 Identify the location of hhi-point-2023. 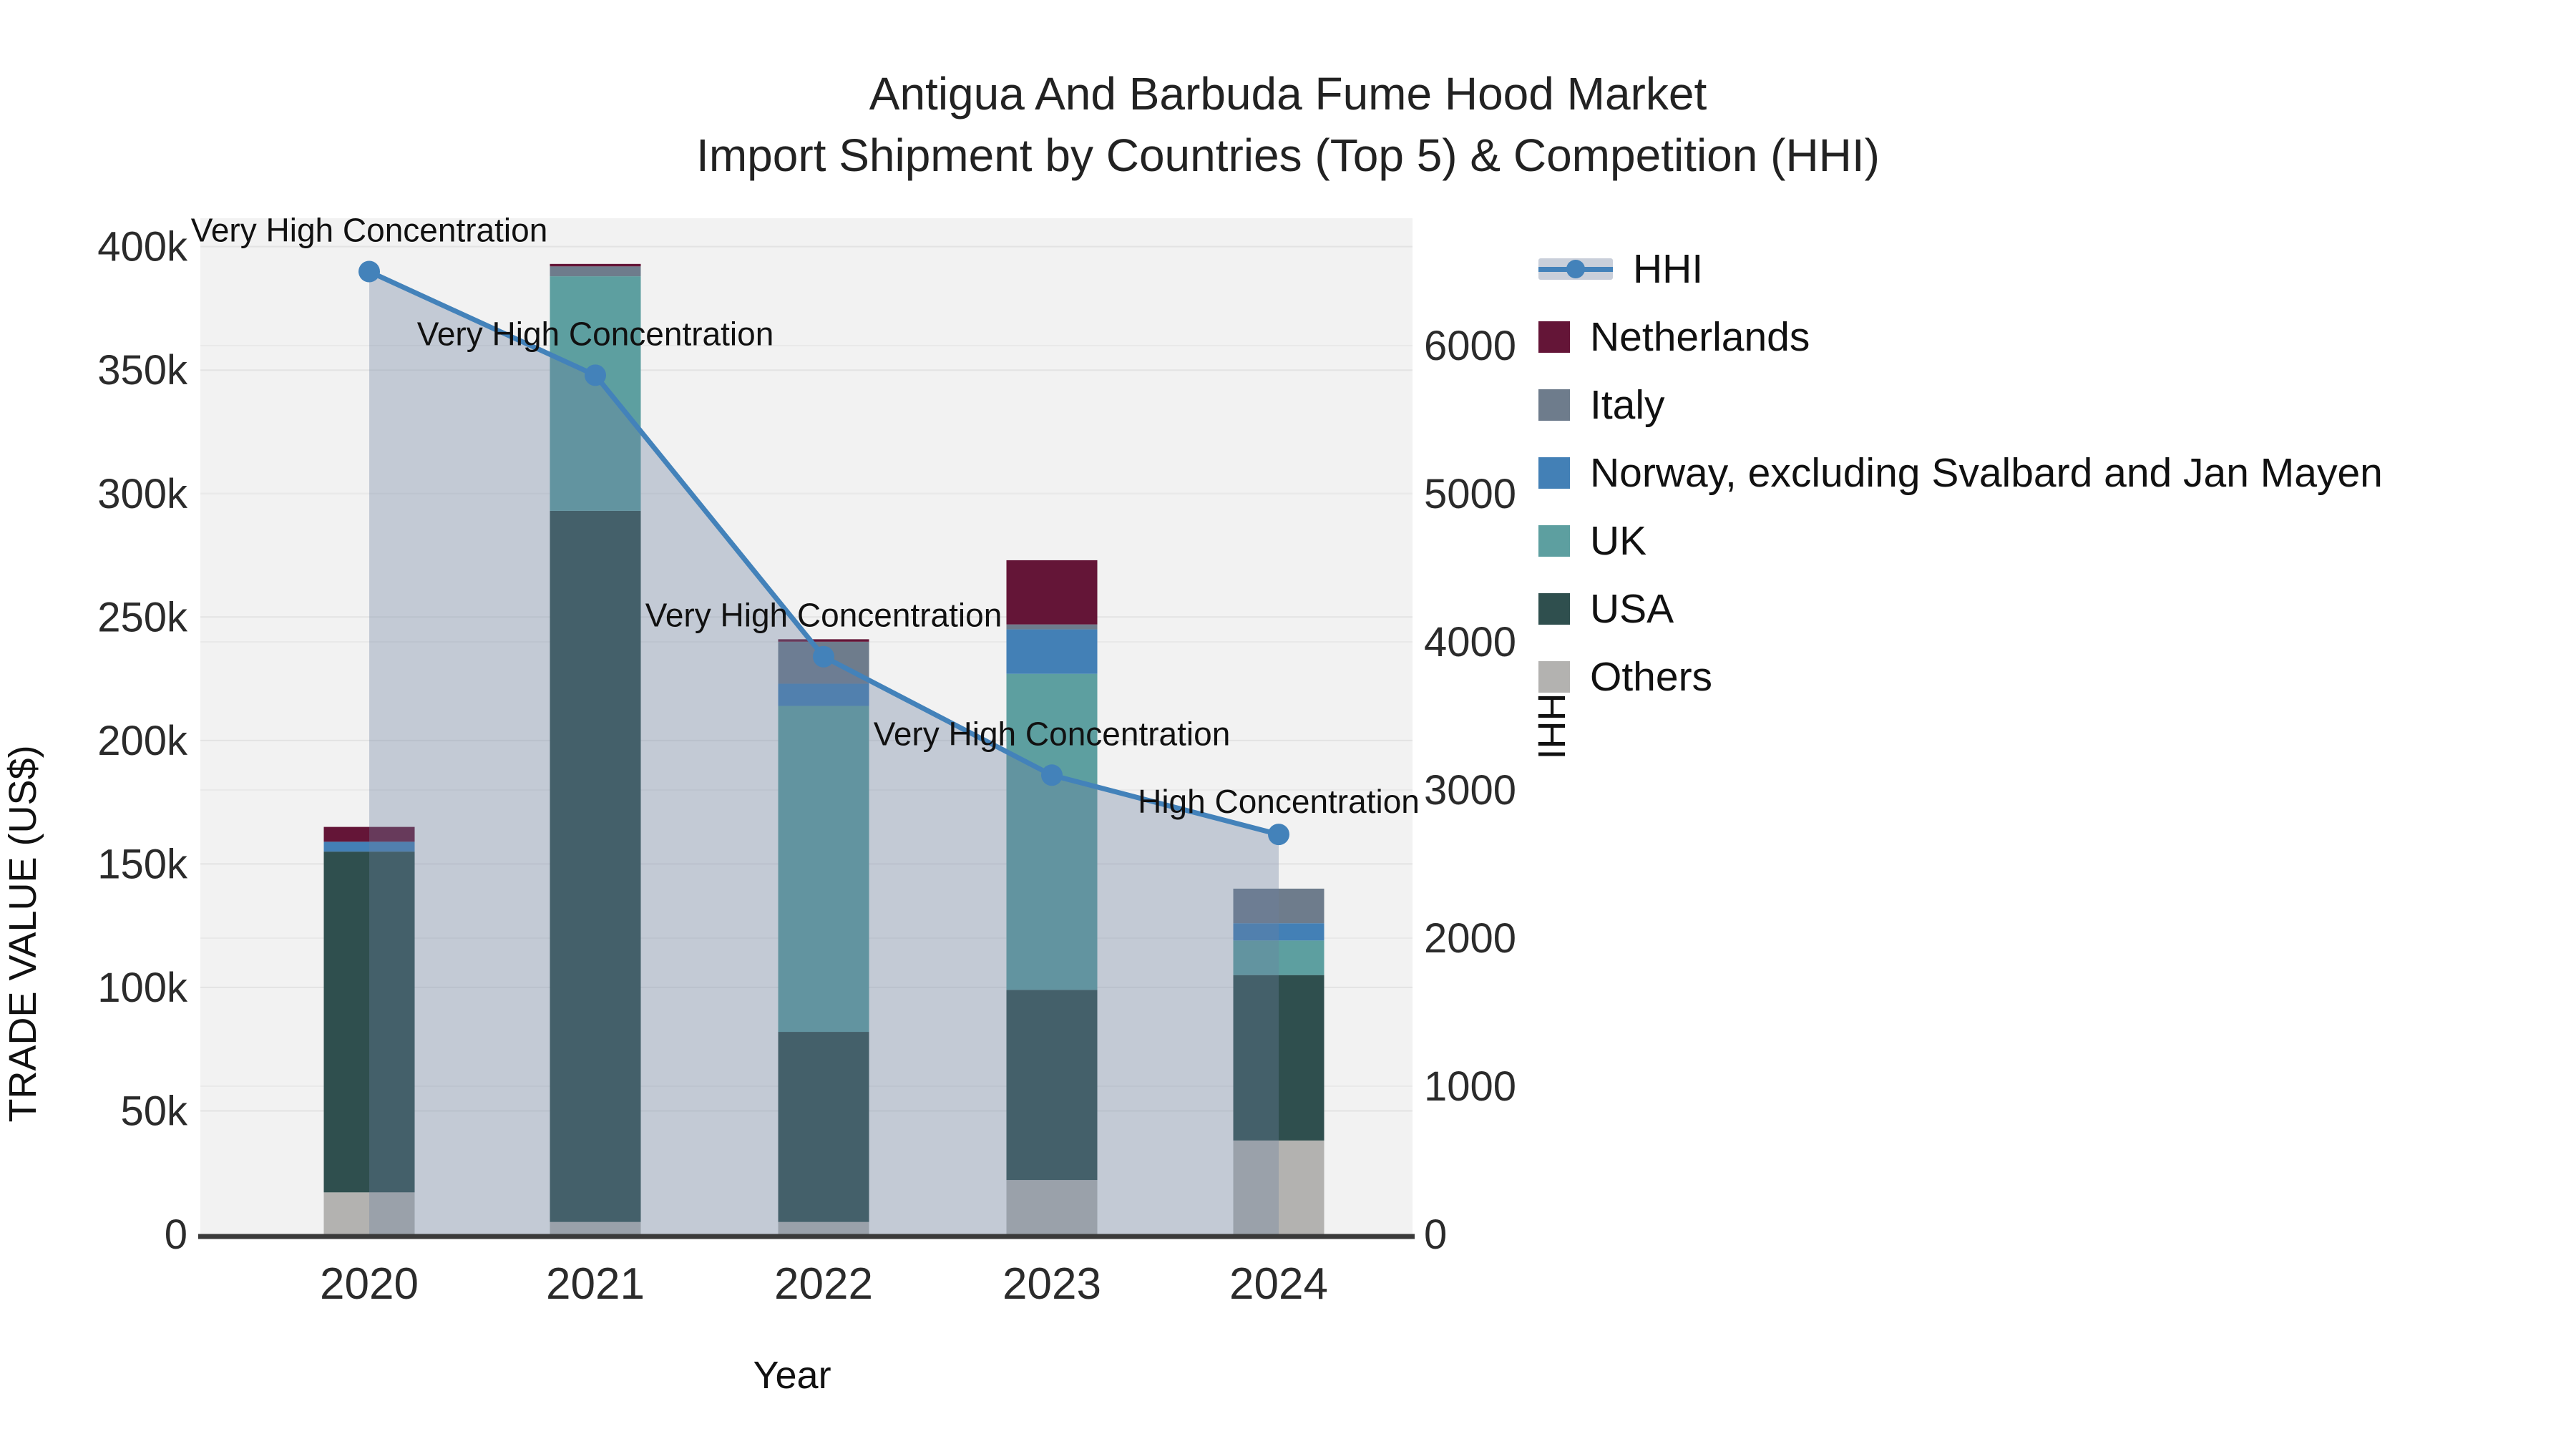
(1052, 775).